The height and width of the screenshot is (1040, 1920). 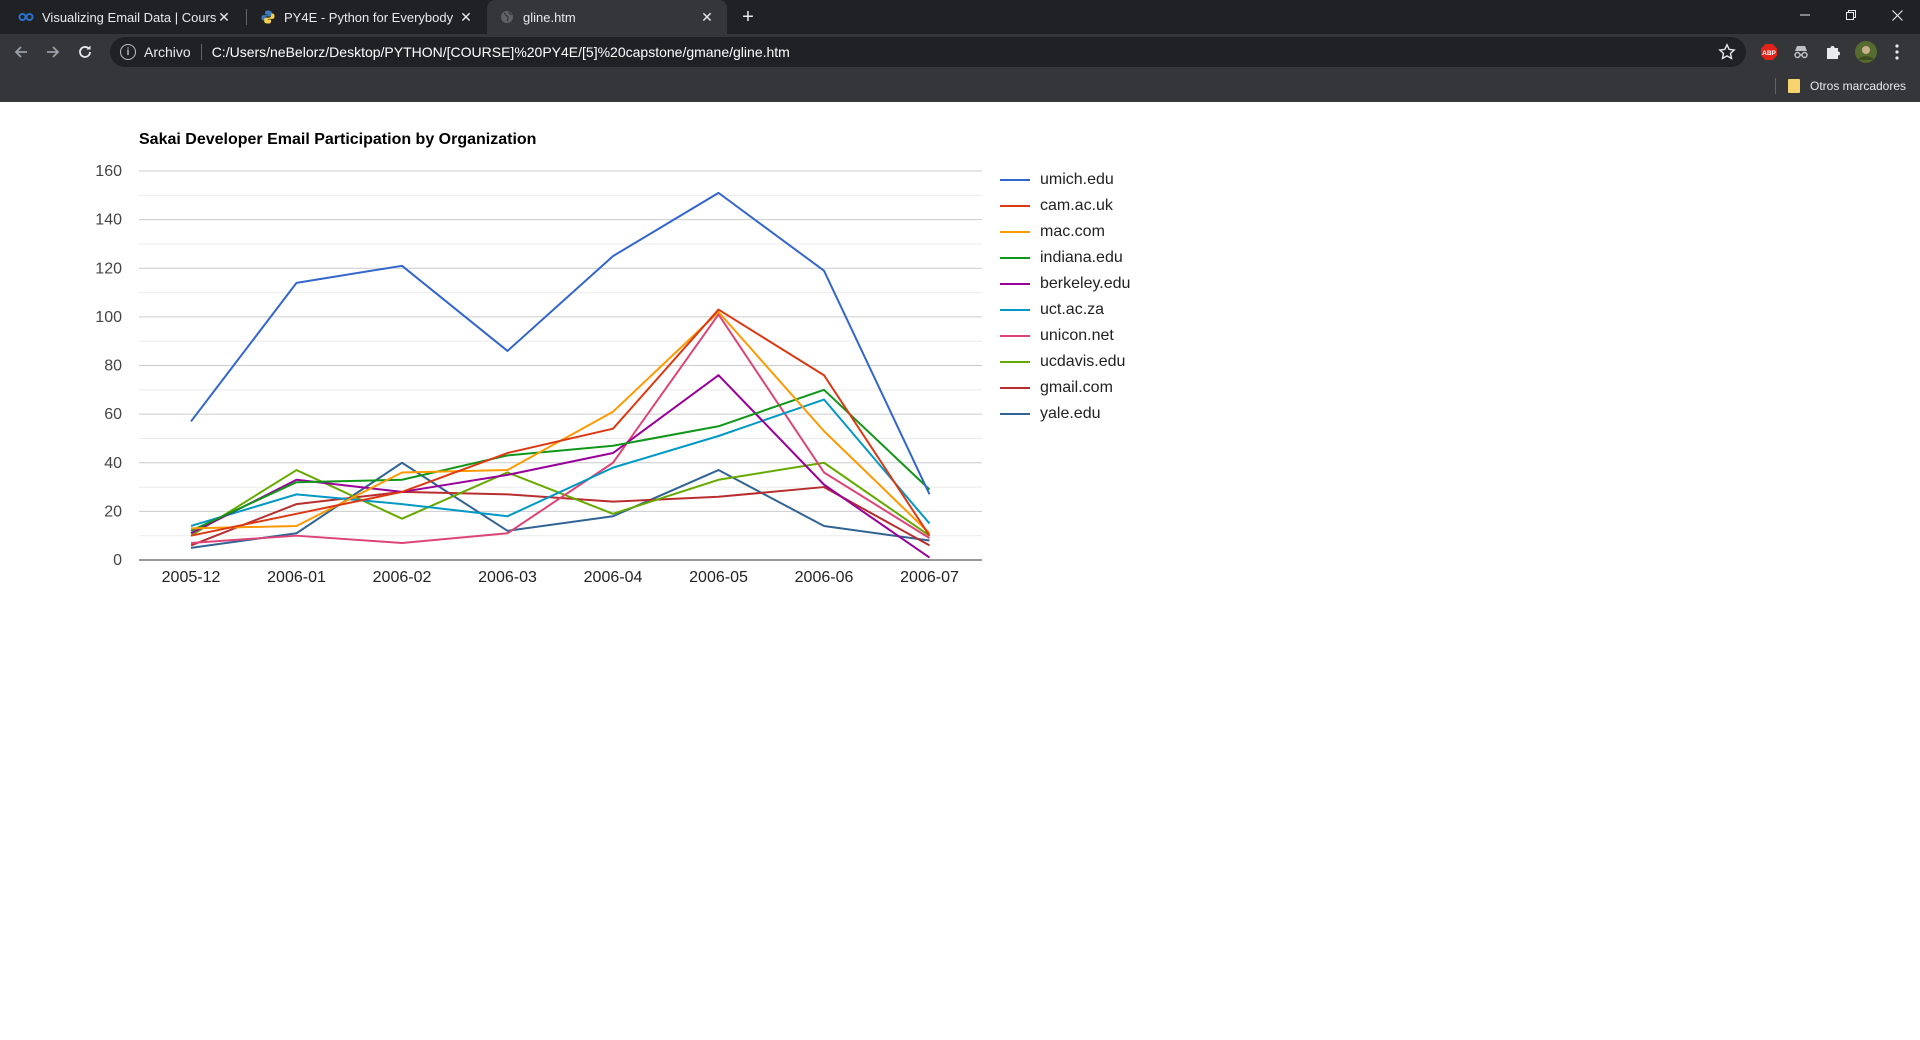 What do you see at coordinates (1076, 387) in the screenshot?
I see `legend-label: gmail.com` at bounding box center [1076, 387].